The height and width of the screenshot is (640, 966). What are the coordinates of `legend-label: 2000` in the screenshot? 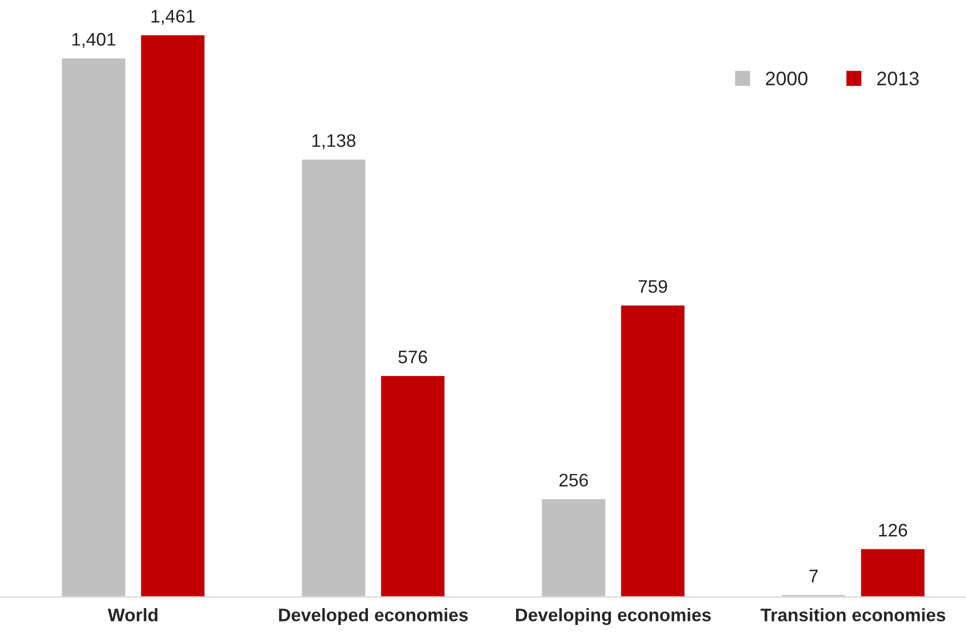 It's located at (787, 79).